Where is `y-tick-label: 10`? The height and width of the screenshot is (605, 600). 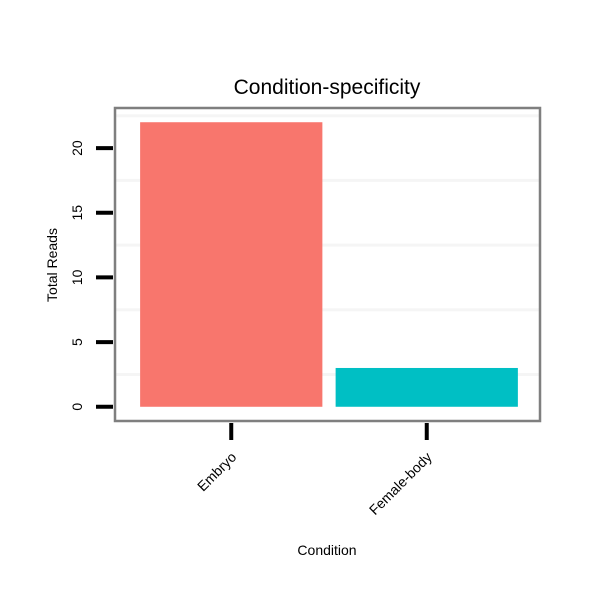 y-tick-label: 10 is located at coordinates (77, 277).